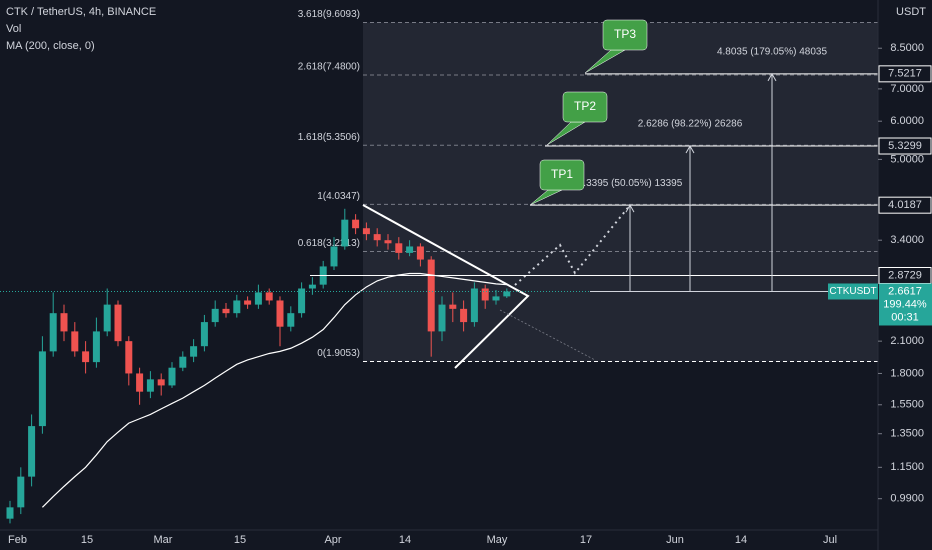 The height and width of the screenshot is (550, 932). I want to click on y-tick-label: 1.8000, so click(907, 373).